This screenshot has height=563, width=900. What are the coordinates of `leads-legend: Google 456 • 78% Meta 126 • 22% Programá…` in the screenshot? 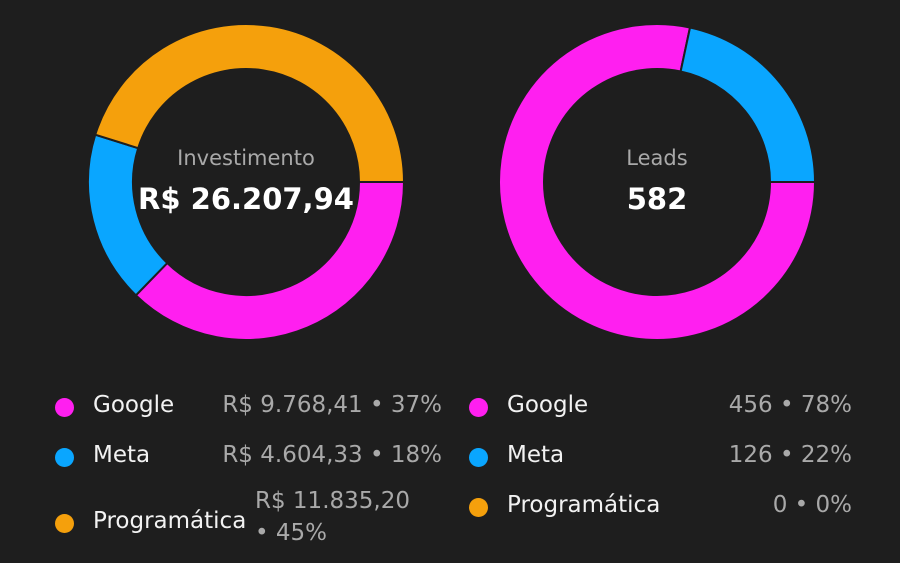 It's located at (659, 463).